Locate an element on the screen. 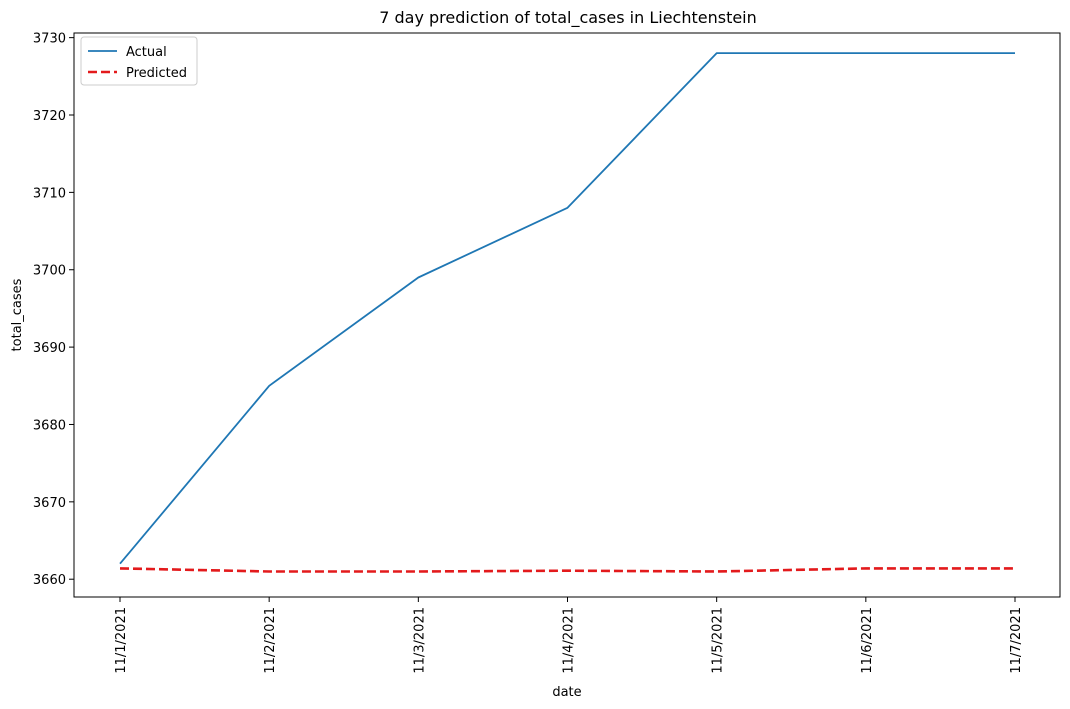 The image size is (1070, 709). legend-label-predicted: Predicted is located at coordinates (156, 73).